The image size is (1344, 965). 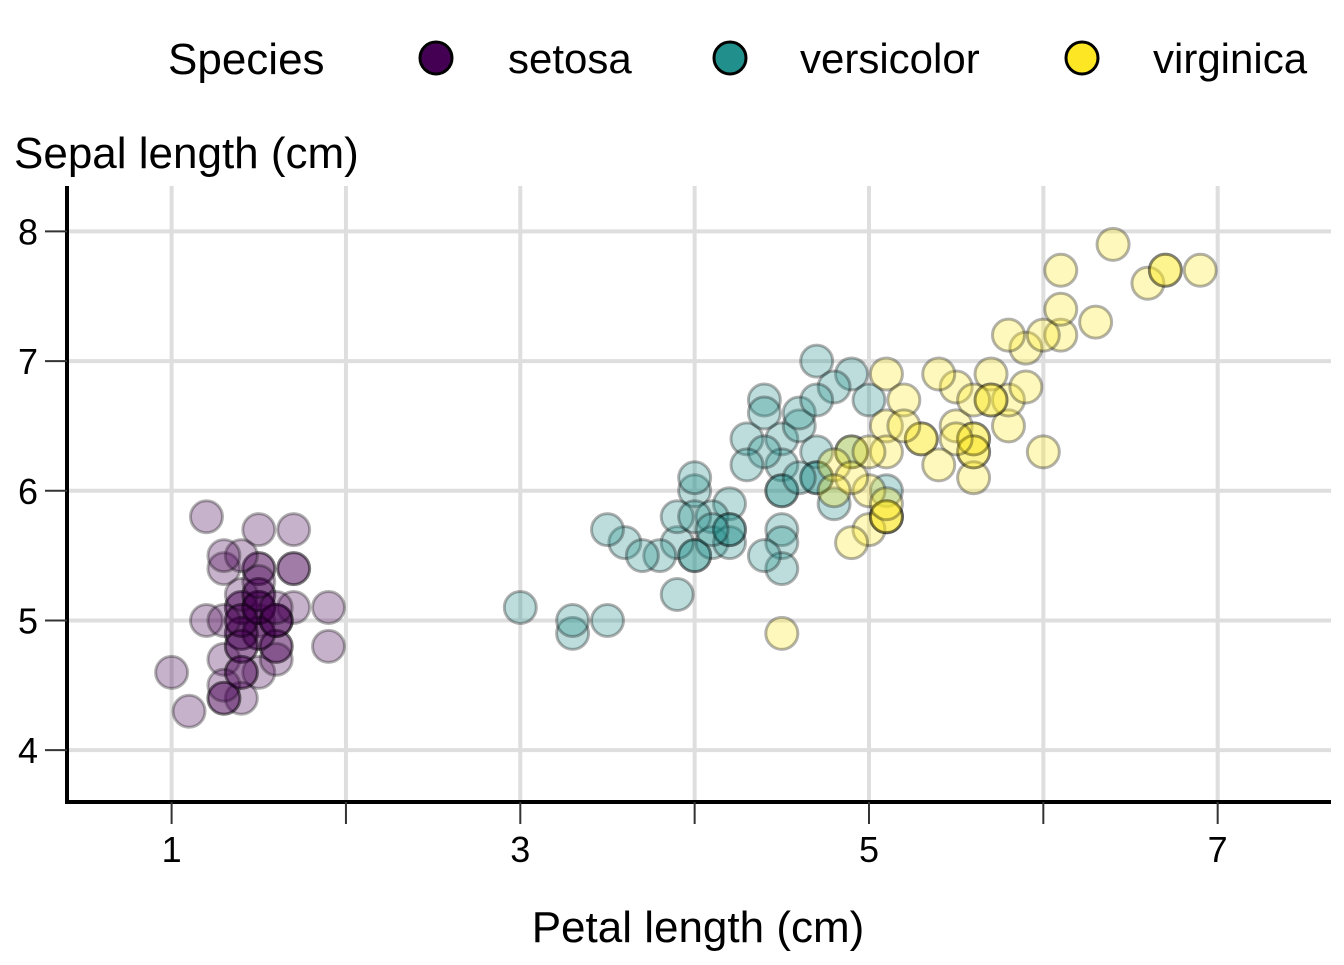 What do you see at coordinates (28, 361) in the screenshot?
I see `y-tick-label: 7` at bounding box center [28, 361].